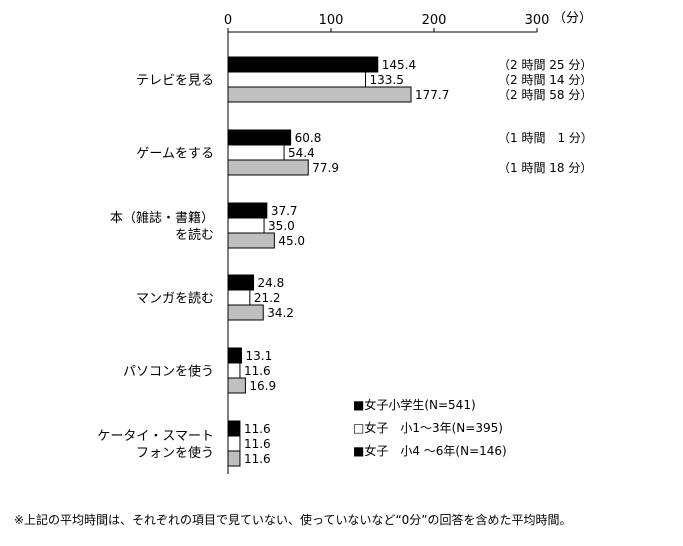 Image resolution: width=683 pixels, height=546 pixels. What do you see at coordinates (175, 453) in the screenshot?
I see `category-label: フォンを使う` at bounding box center [175, 453].